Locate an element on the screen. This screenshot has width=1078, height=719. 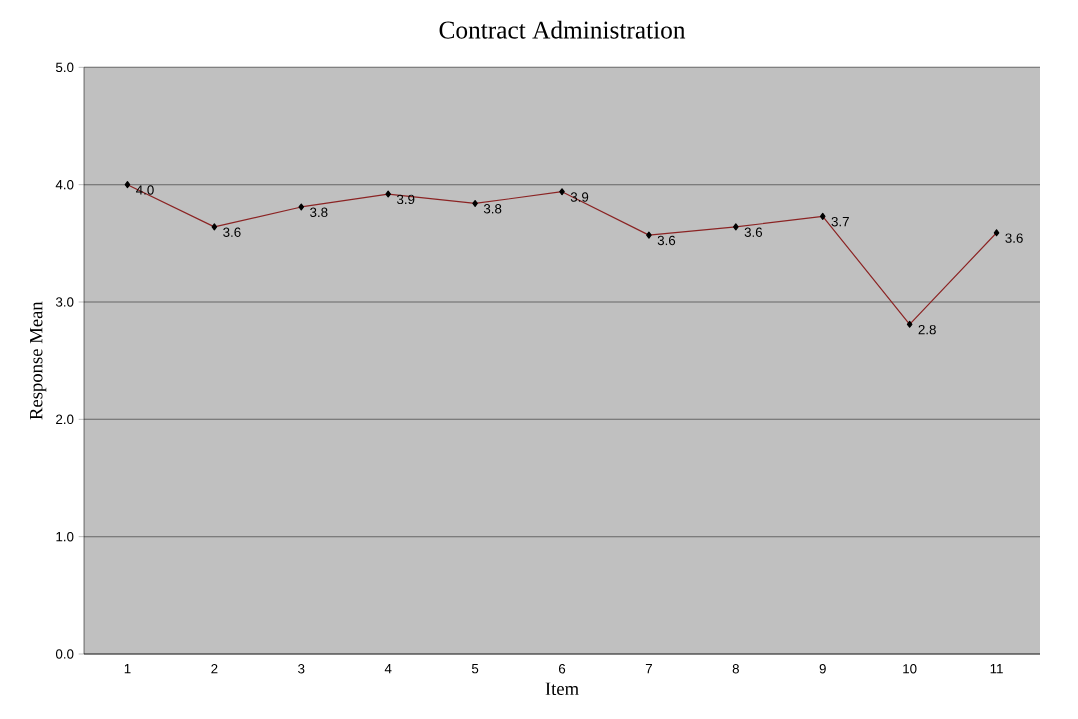
y-tick-label: 5.0 is located at coordinates (64, 67).